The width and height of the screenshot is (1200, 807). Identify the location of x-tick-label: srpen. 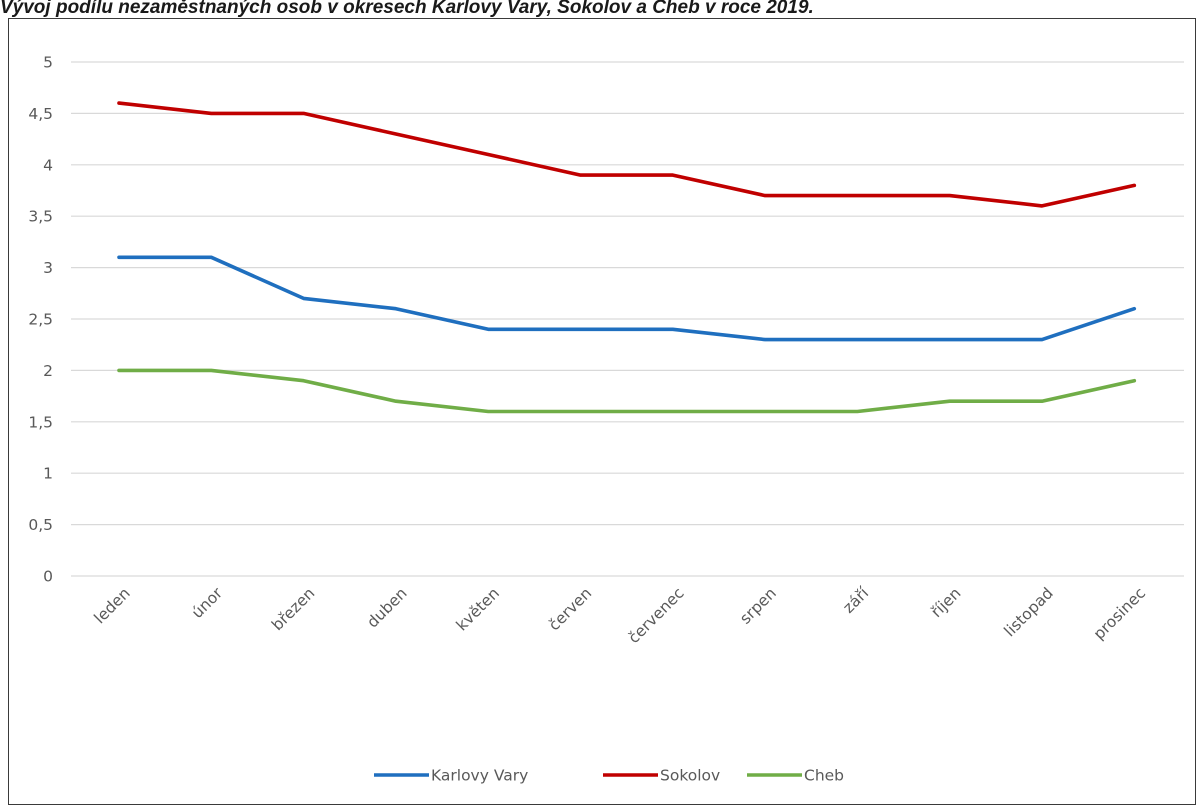
(758, 606).